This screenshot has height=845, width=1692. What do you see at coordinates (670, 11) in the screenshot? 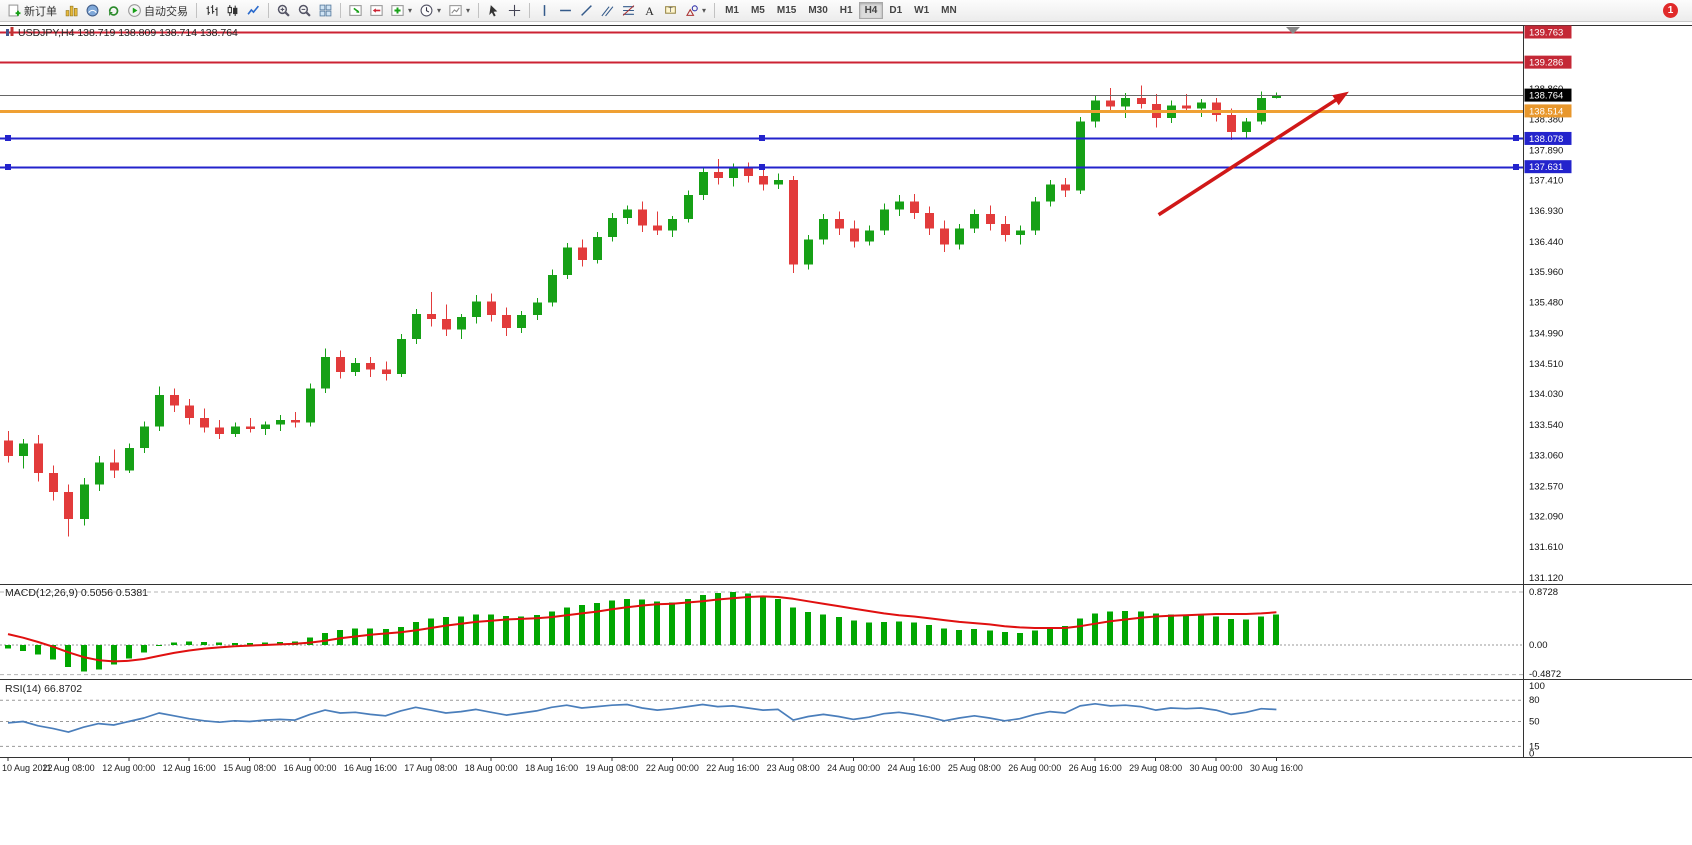
I see `text-label-button: T` at bounding box center [670, 11].